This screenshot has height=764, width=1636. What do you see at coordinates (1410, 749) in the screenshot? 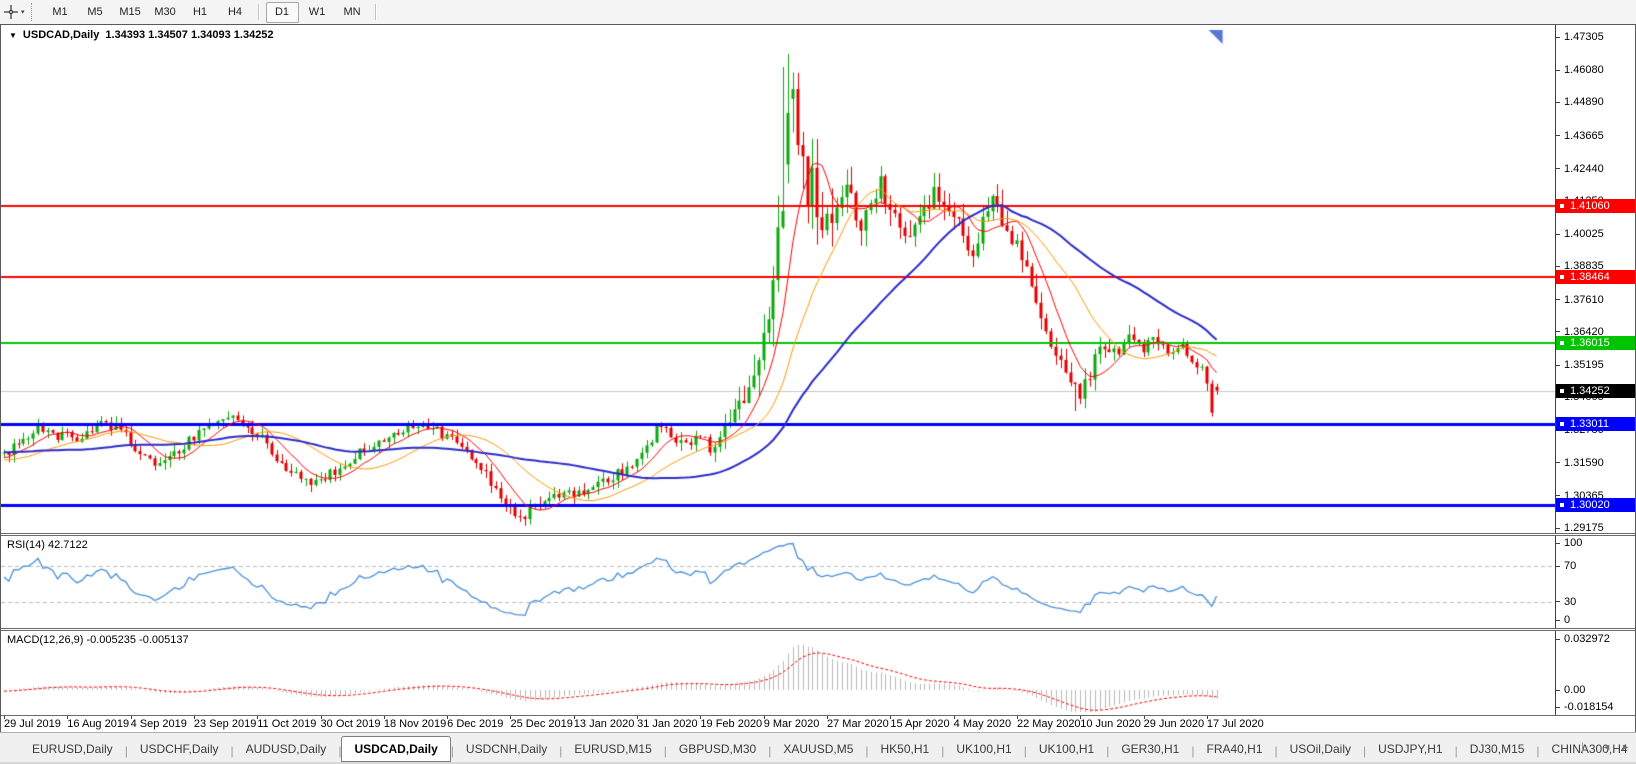
I see `chart-tab-usdjpy-h1: USDJPY,H1` at bounding box center [1410, 749].